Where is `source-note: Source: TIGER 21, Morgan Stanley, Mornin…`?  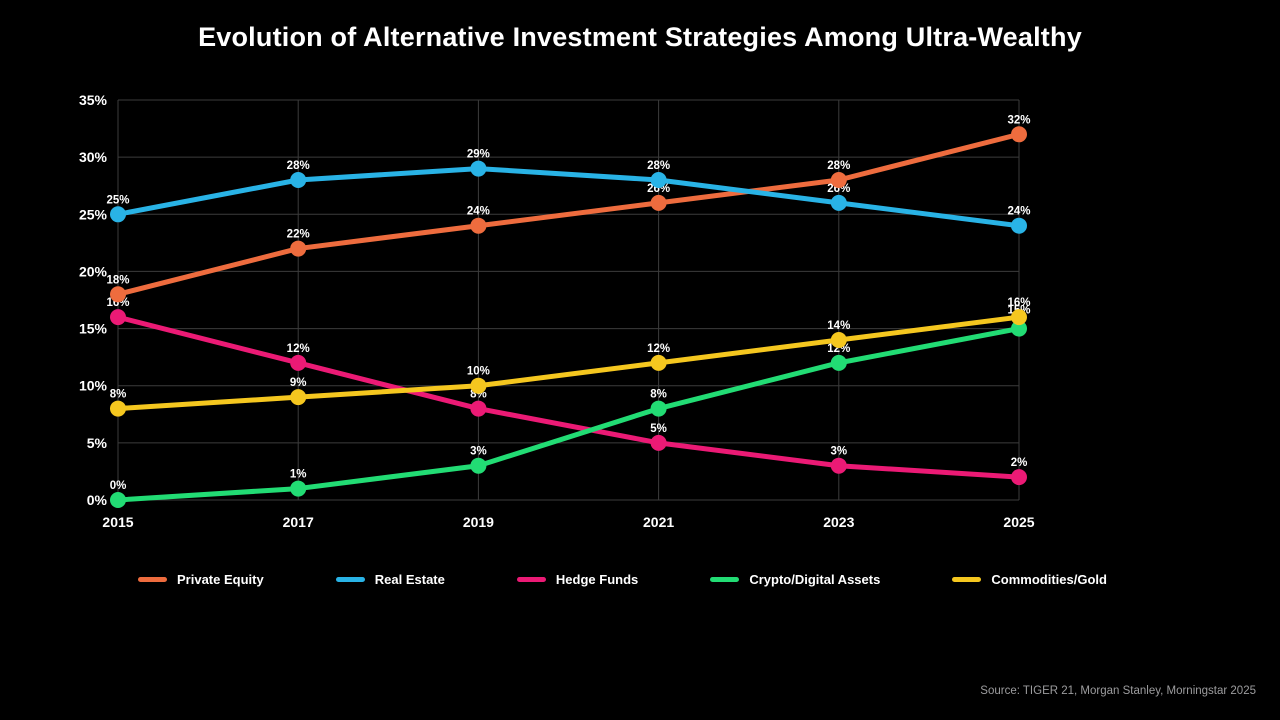 source-note: Source: TIGER 21, Morgan Stanley, Mornin… is located at coordinates (1118, 691).